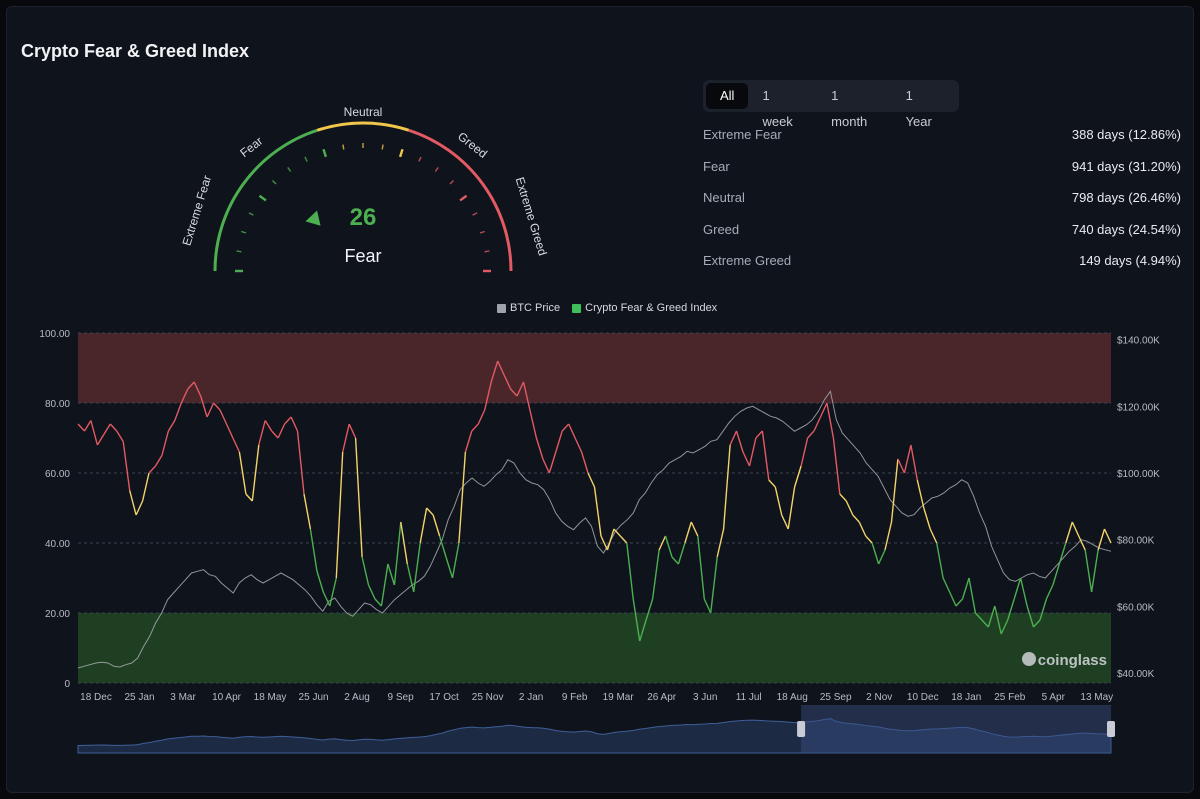 Image resolution: width=1200 pixels, height=799 pixels. I want to click on y-right-tick-label: $140.00K, so click(1138, 341).